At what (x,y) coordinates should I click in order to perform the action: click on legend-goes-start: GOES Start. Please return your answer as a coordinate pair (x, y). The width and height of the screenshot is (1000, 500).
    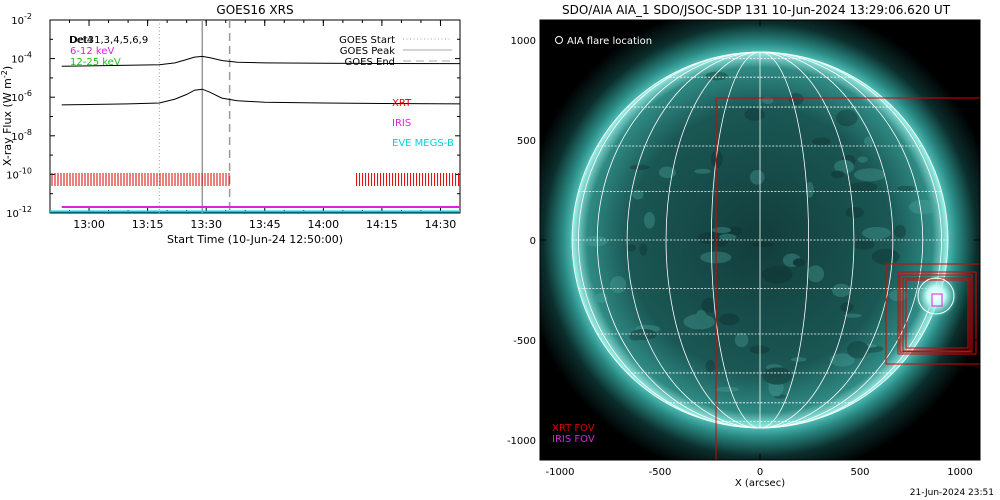
    Looking at the image, I should click on (367, 40).